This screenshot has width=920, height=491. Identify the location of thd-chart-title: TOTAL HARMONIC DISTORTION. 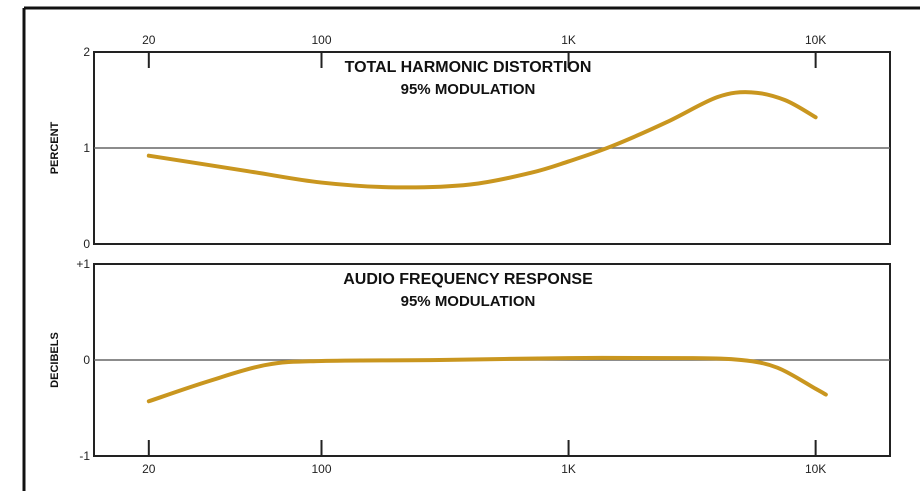
(468, 67).